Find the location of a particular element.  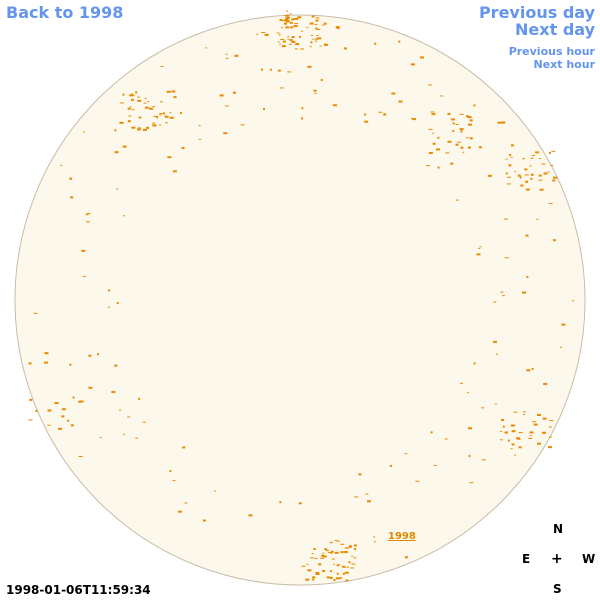

compass-west: W is located at coordinates (589, 559).